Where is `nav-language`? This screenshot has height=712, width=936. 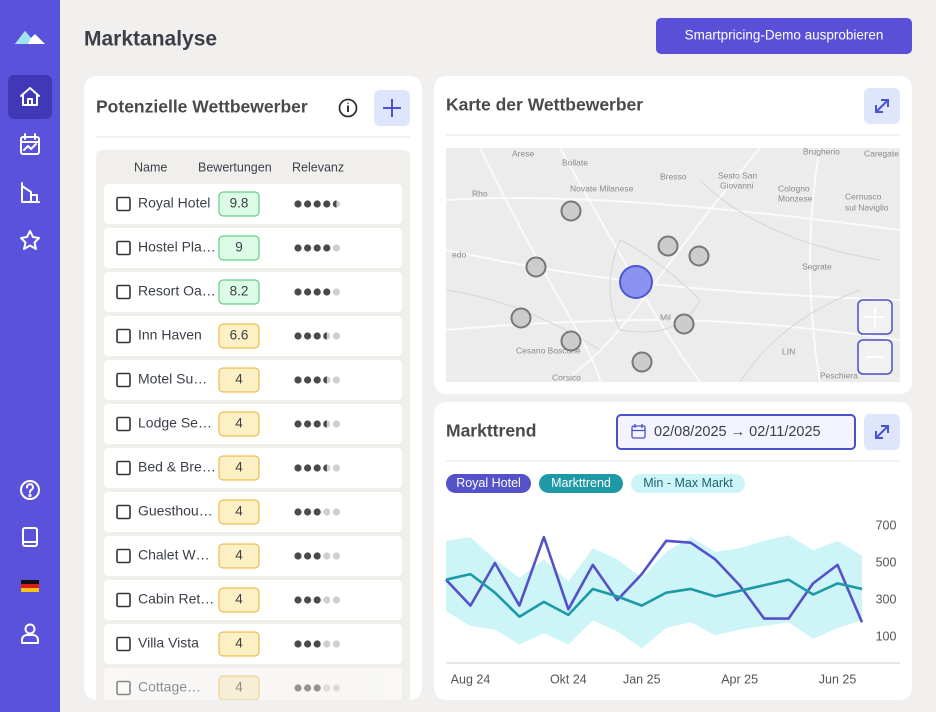 nav-language is located at coordinates (30, 586).